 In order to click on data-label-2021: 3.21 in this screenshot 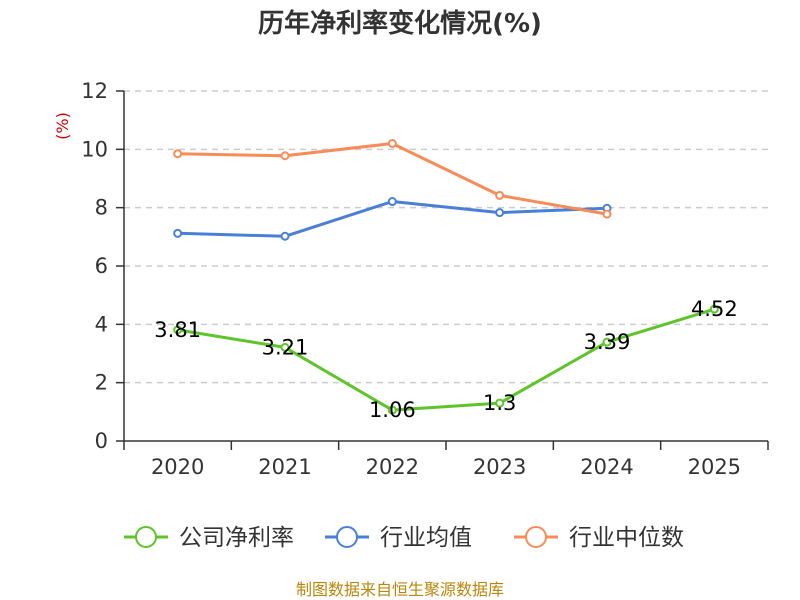, I will do `click(285, 347)`.